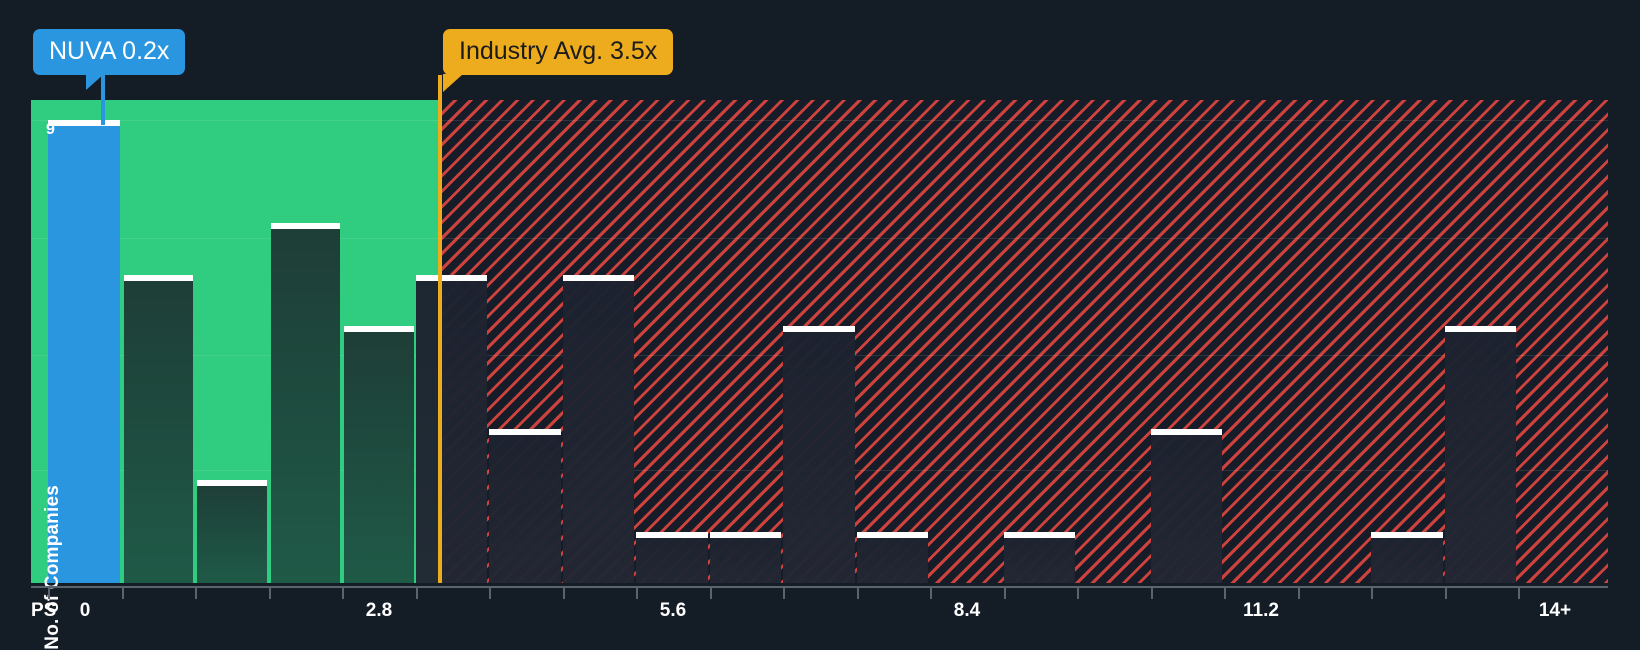 The width and height of the screenshot is (1640, 650). Describe the element at coordinates (1261, 610) in the screenshot. I see `x-axis-tick-label: 11.2` at that location.